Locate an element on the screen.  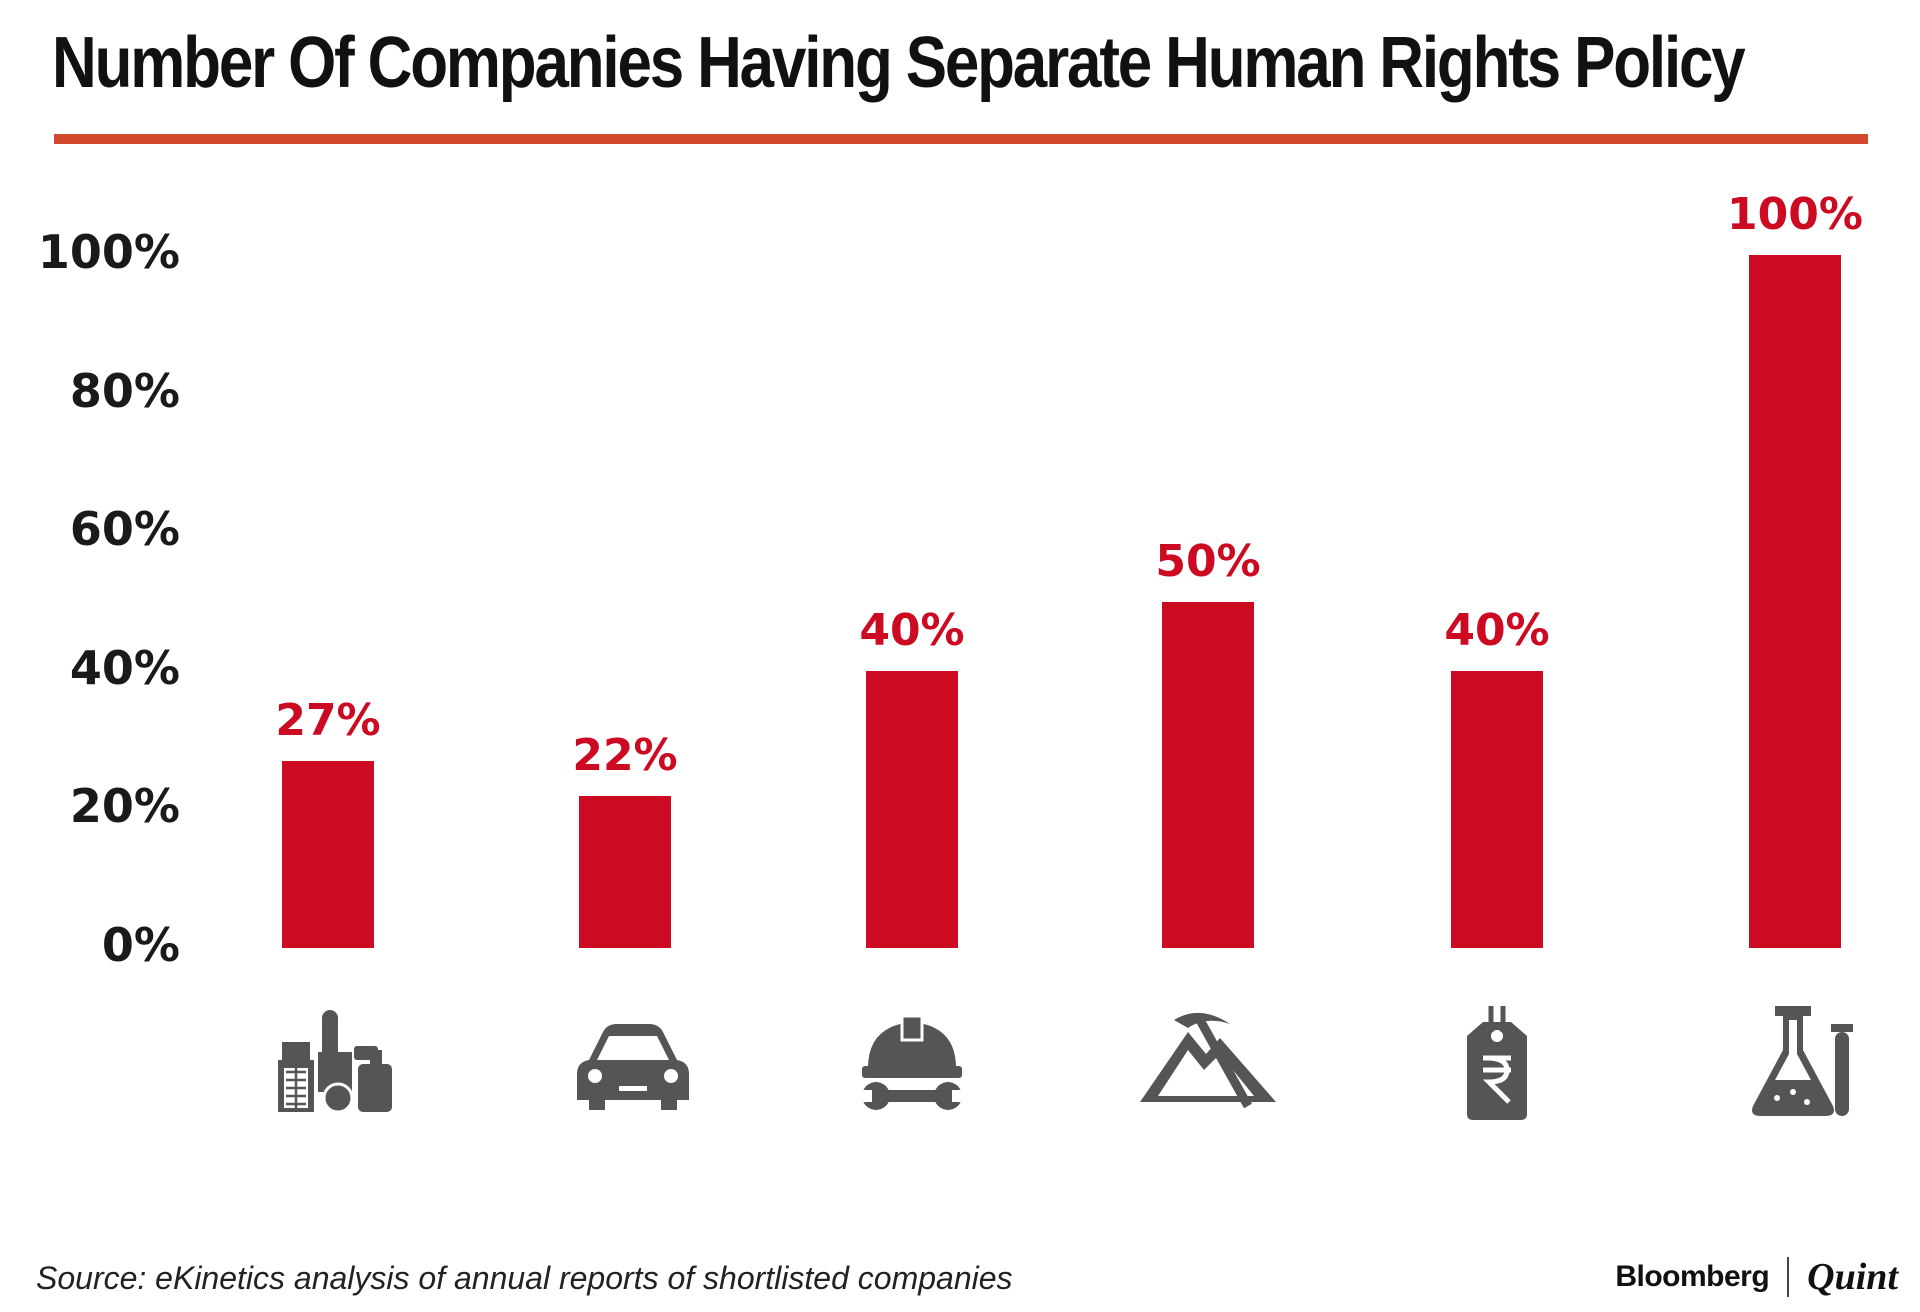
manufacturing-icon is located at coordinates (328, 1065).